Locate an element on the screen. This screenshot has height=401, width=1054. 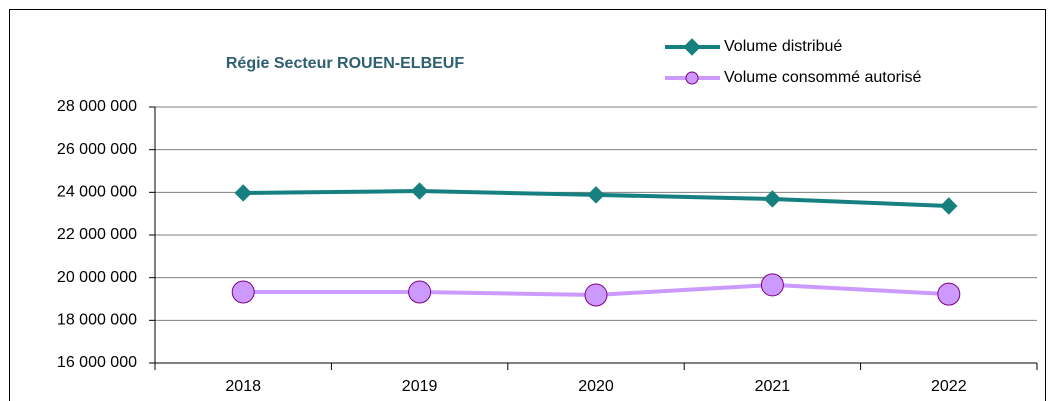
y-tick-label: 16 000 000 is located at coordinates (97, 362).